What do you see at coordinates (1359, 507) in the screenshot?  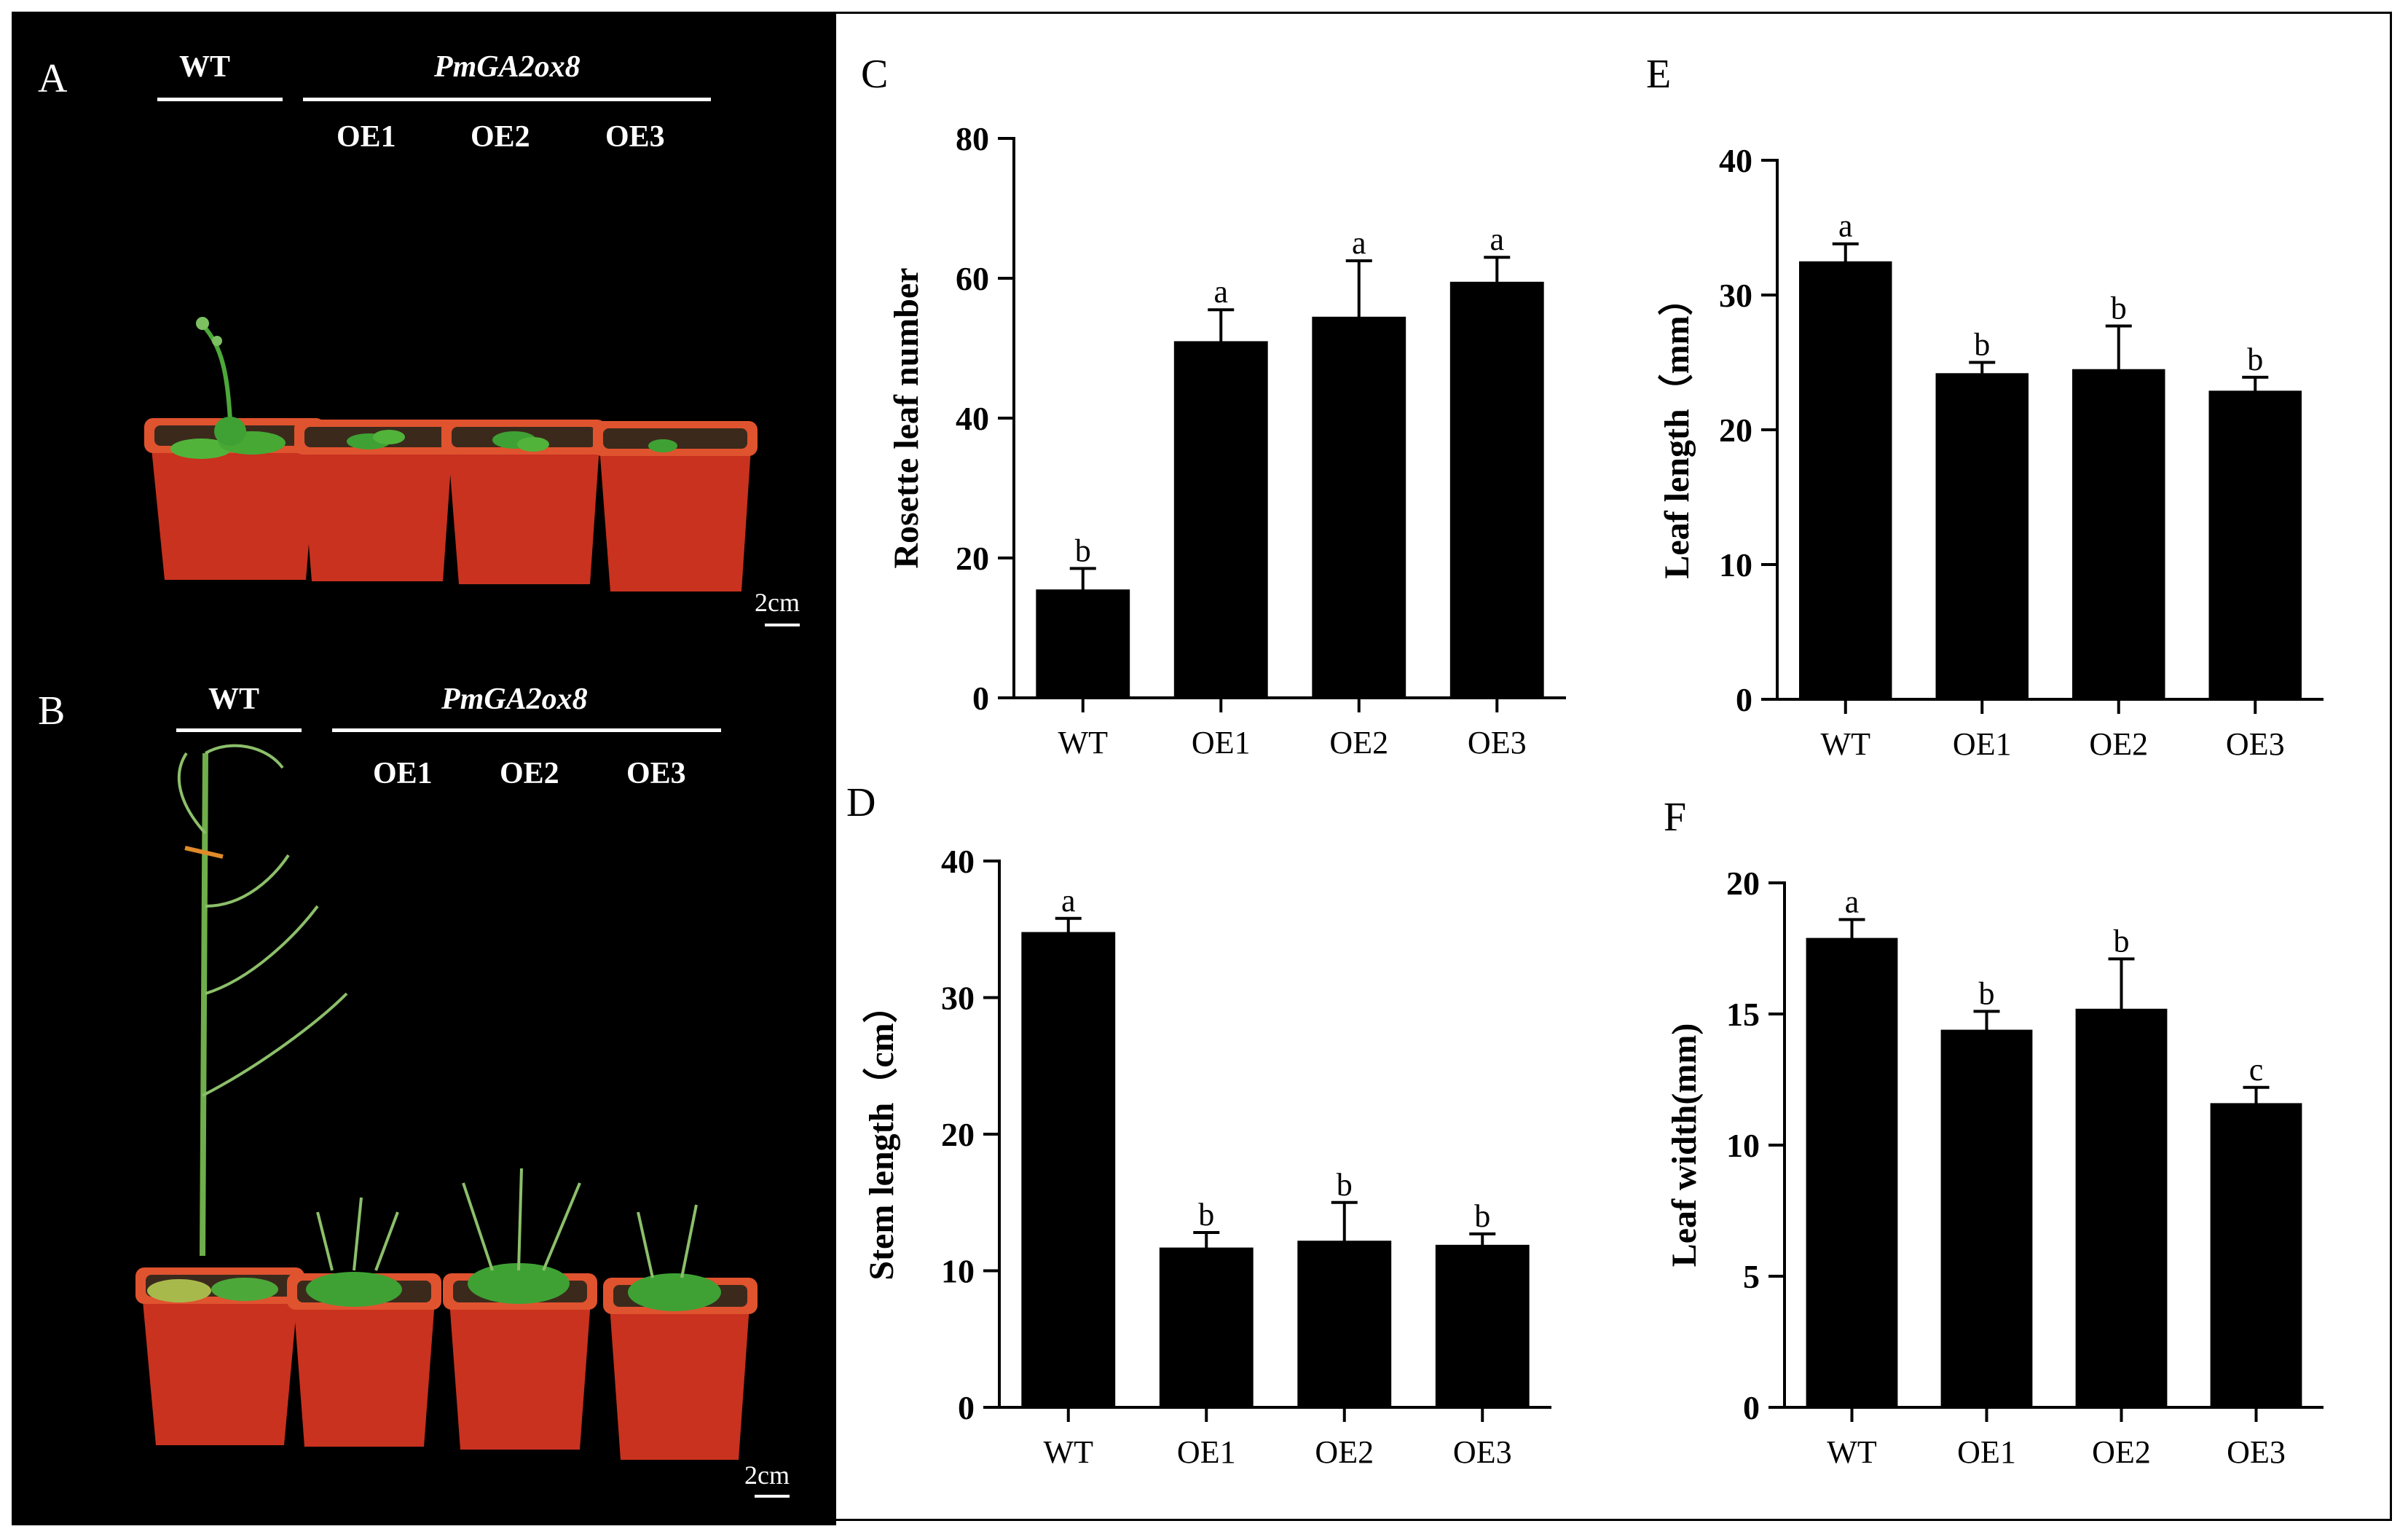 I see `bar-c-oe2` at bounding box center [1359, 507].